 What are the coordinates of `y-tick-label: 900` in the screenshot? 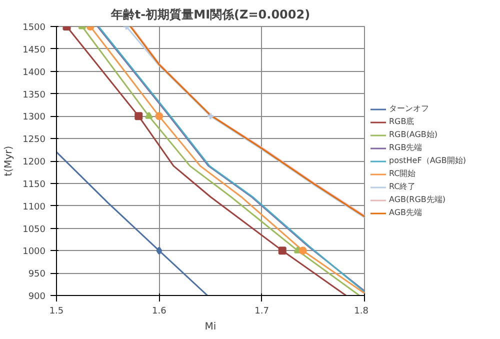 It's located at (37, 297).